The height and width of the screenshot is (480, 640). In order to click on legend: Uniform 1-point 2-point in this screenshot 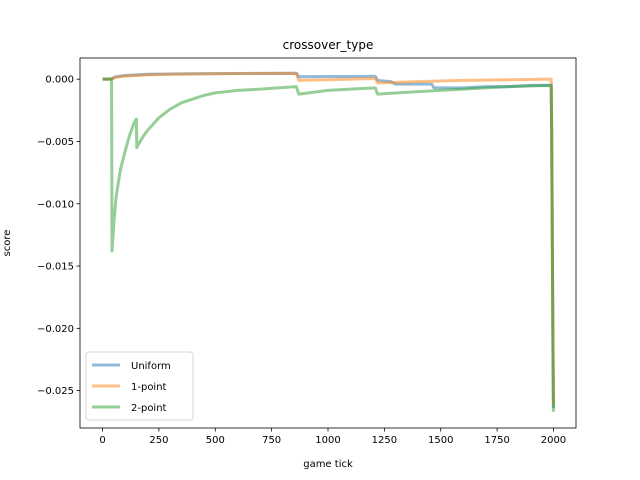, I will do `click(139, 386)`.